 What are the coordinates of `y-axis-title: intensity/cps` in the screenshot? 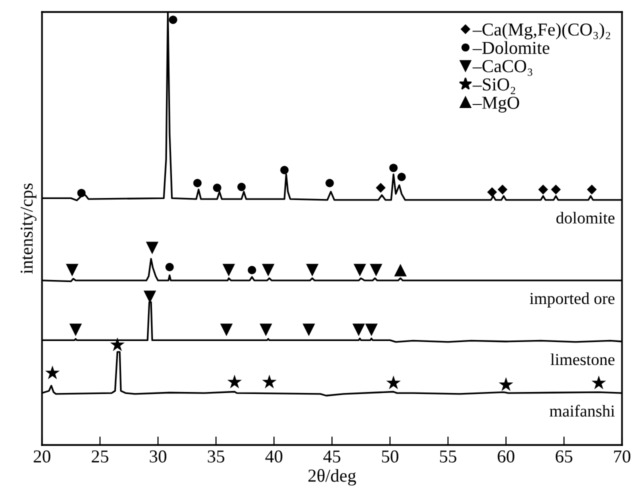 It's located at (28, 229).